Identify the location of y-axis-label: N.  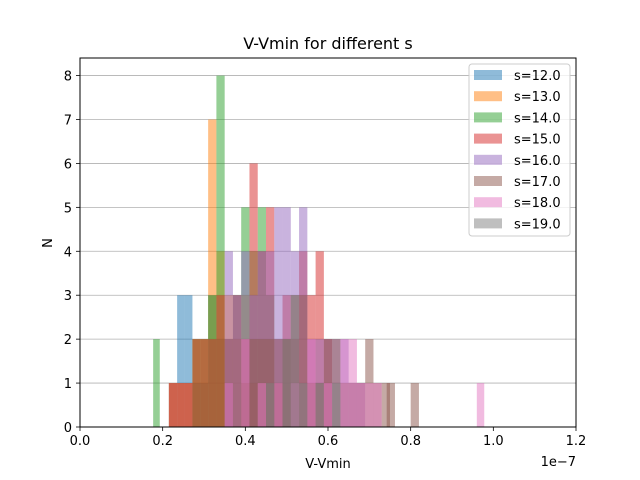
(48, 243).